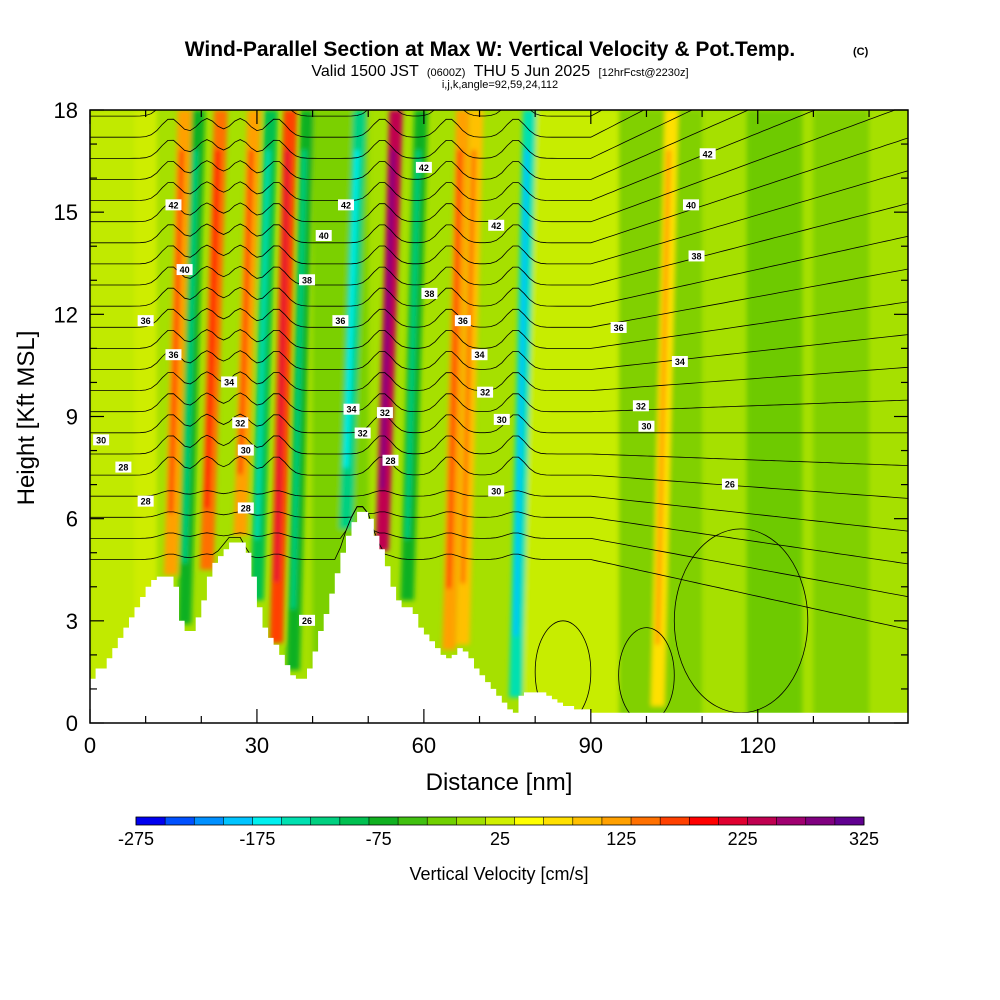 This screenshot has height=1000, width=1000. Describe the element at coordinates (345, 205) in the screenshot. I see `contour-label-14: 42` at that location.